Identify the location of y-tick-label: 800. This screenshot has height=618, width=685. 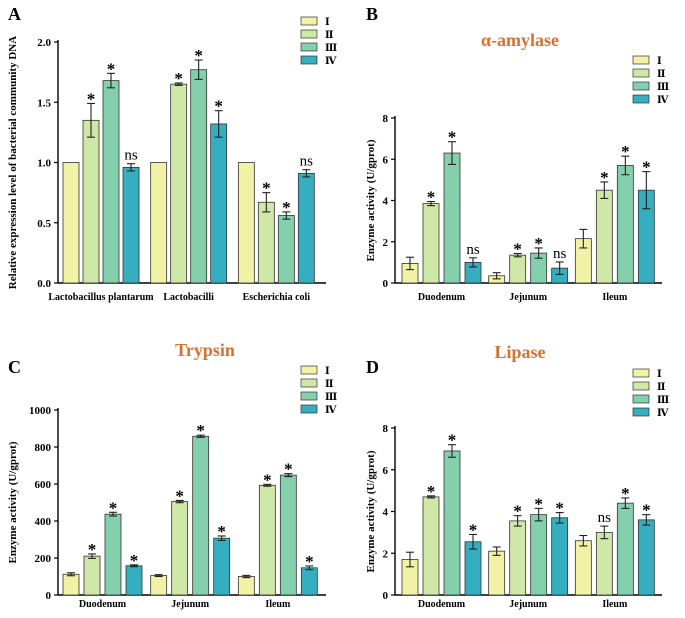
(43, 448).